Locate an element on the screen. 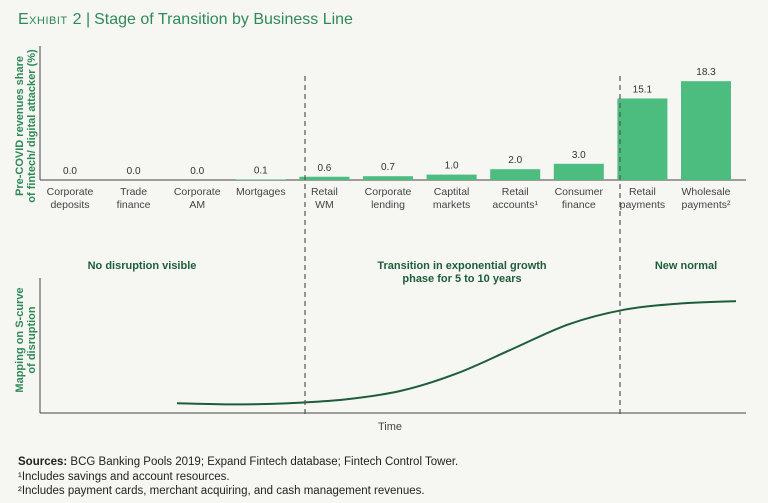  bar-value-label: 15.1 is located at coordinates (643, 89).